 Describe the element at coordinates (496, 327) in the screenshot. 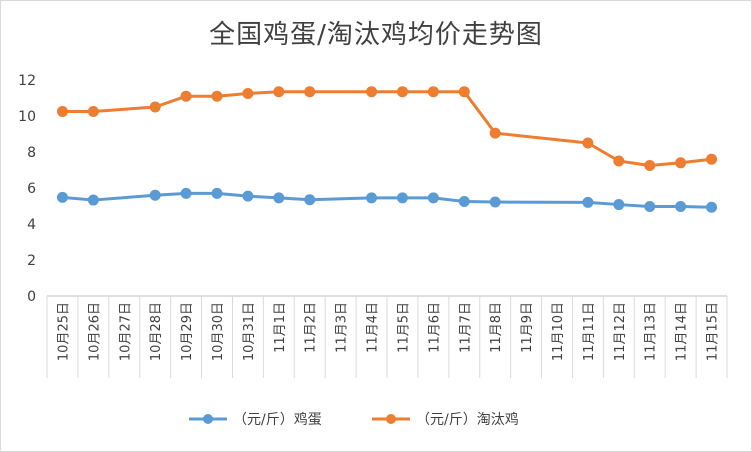

I see `x-tick-label: 11月8日` at that location.